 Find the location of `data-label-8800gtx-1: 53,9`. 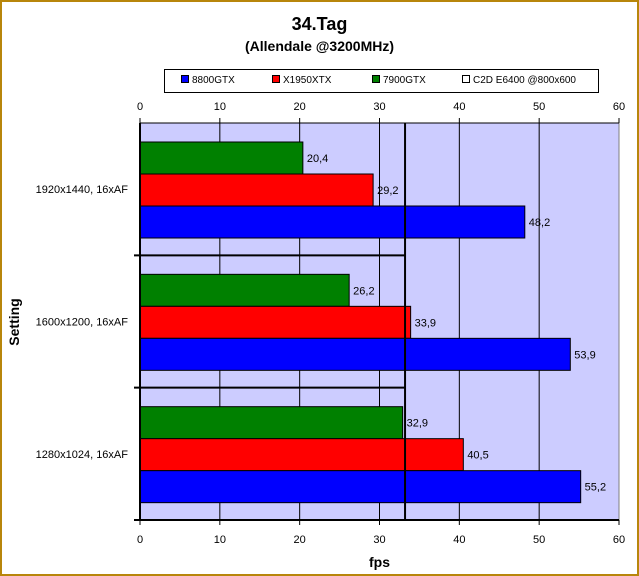

data-label-8800gtx-1: 53,9 is located at coordinates (584, 355).